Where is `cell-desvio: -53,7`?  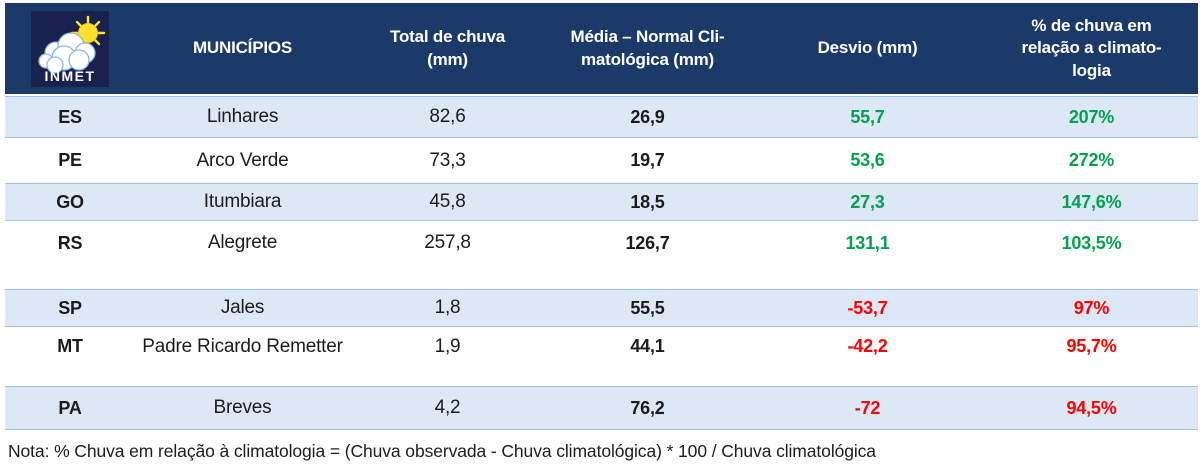
cell-desvio: -53,7 is located at coordinates (867, 307).